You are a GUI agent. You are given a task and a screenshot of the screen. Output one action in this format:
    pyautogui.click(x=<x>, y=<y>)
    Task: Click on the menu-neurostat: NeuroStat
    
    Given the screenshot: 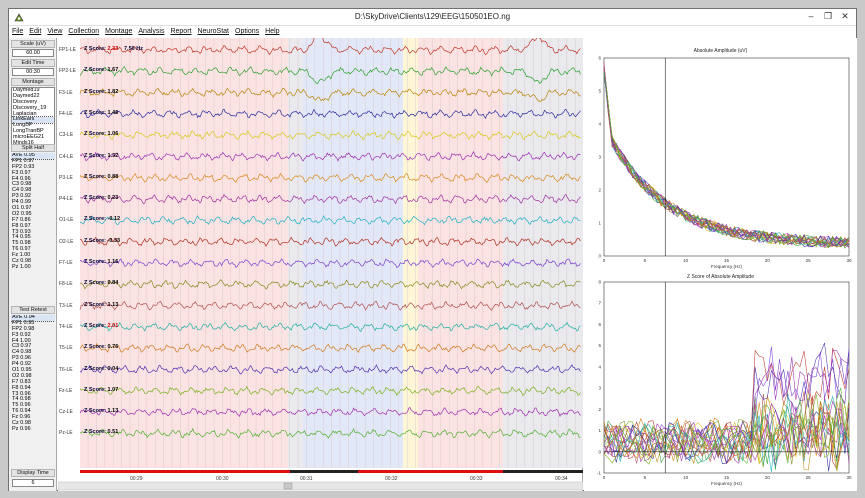 What is the action you would take?
    pyautogui.click(x=213, y=31)
    